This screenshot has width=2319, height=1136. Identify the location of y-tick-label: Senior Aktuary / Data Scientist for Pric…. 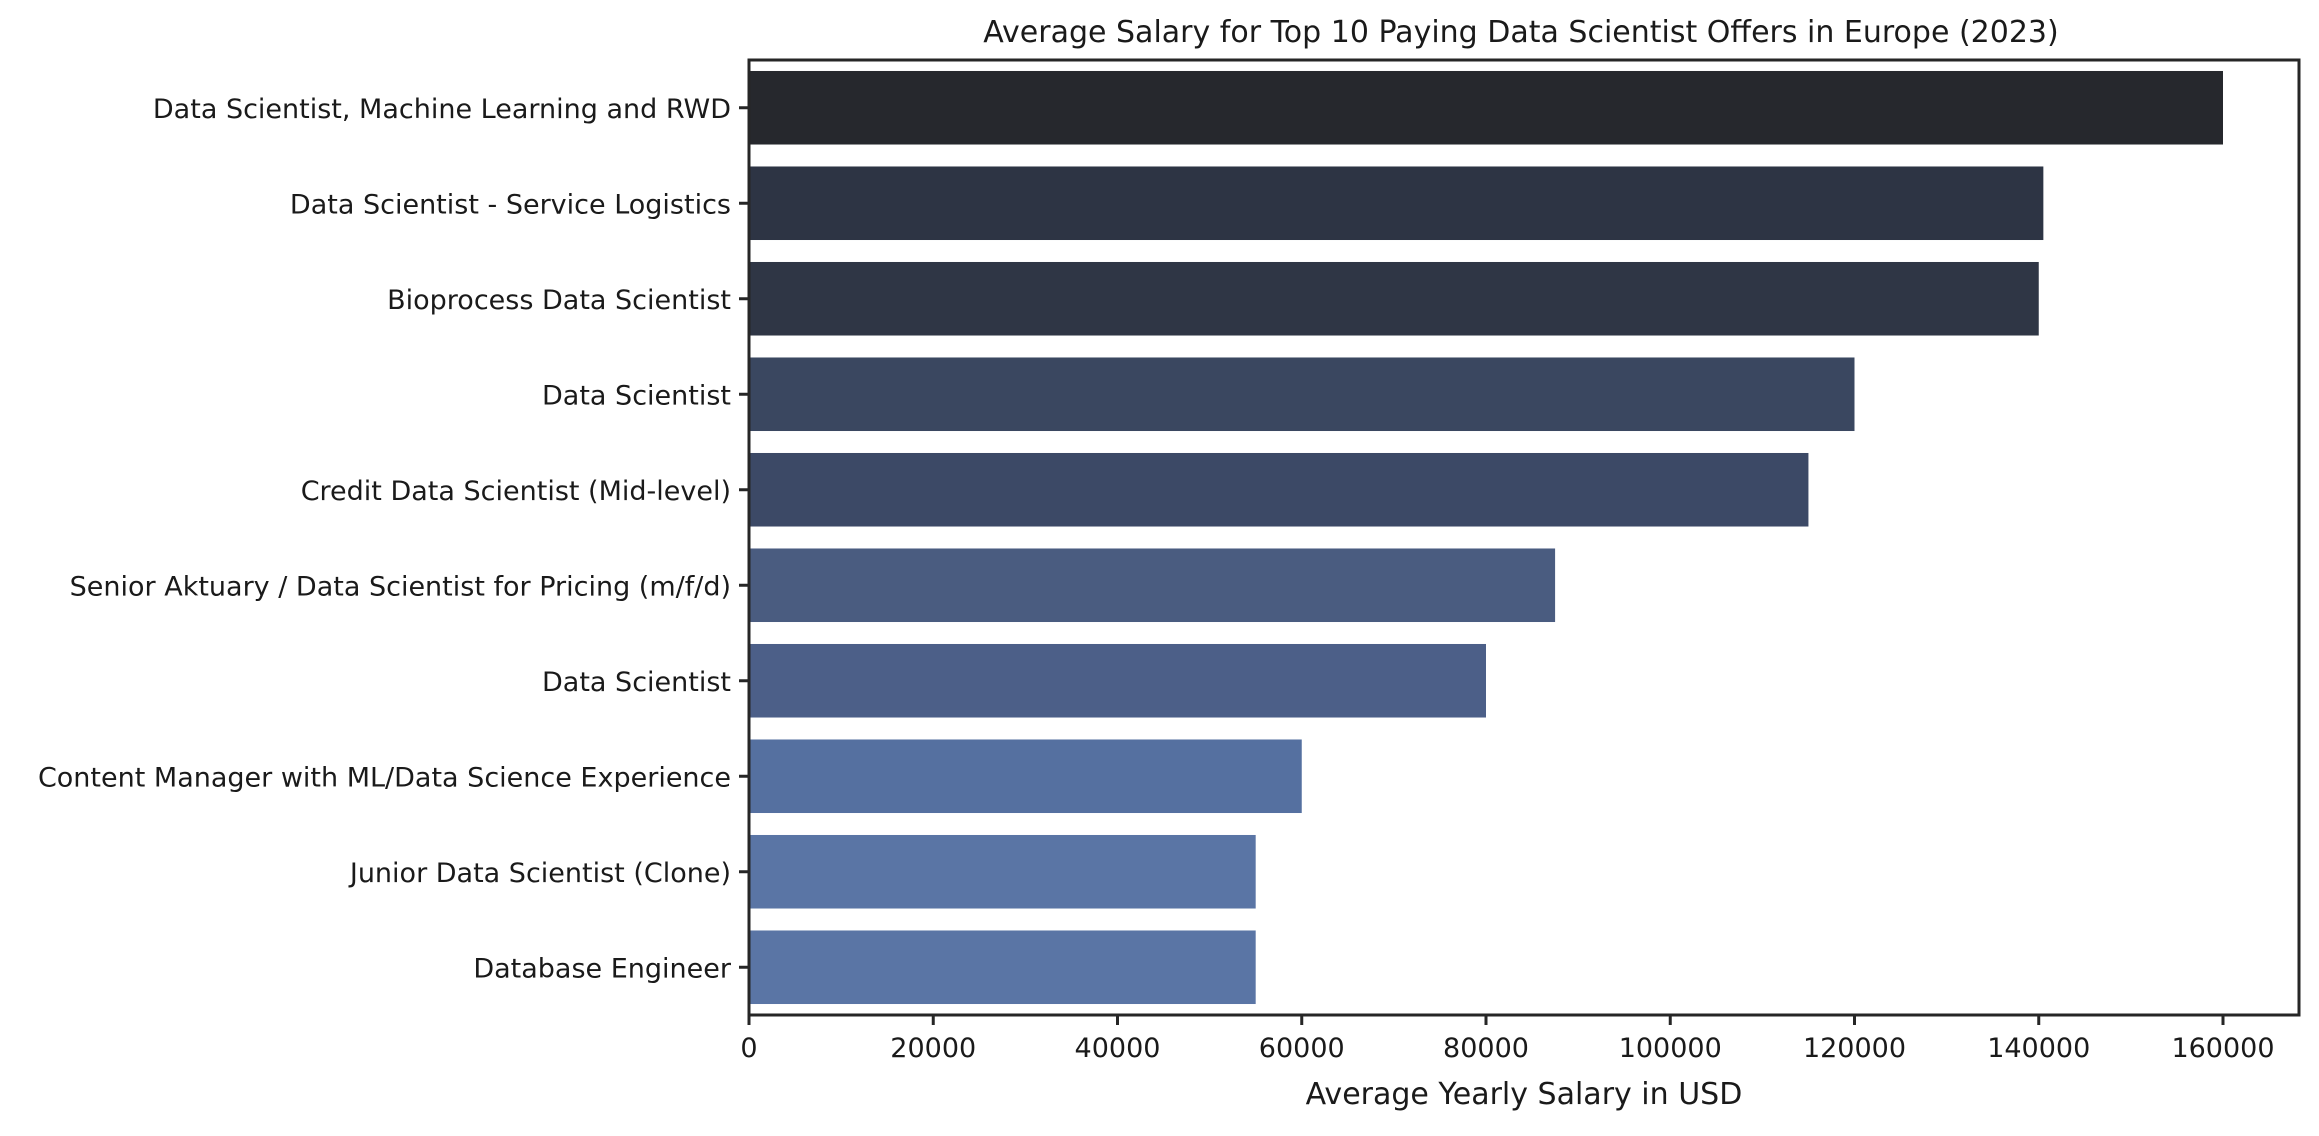
(400, 586).